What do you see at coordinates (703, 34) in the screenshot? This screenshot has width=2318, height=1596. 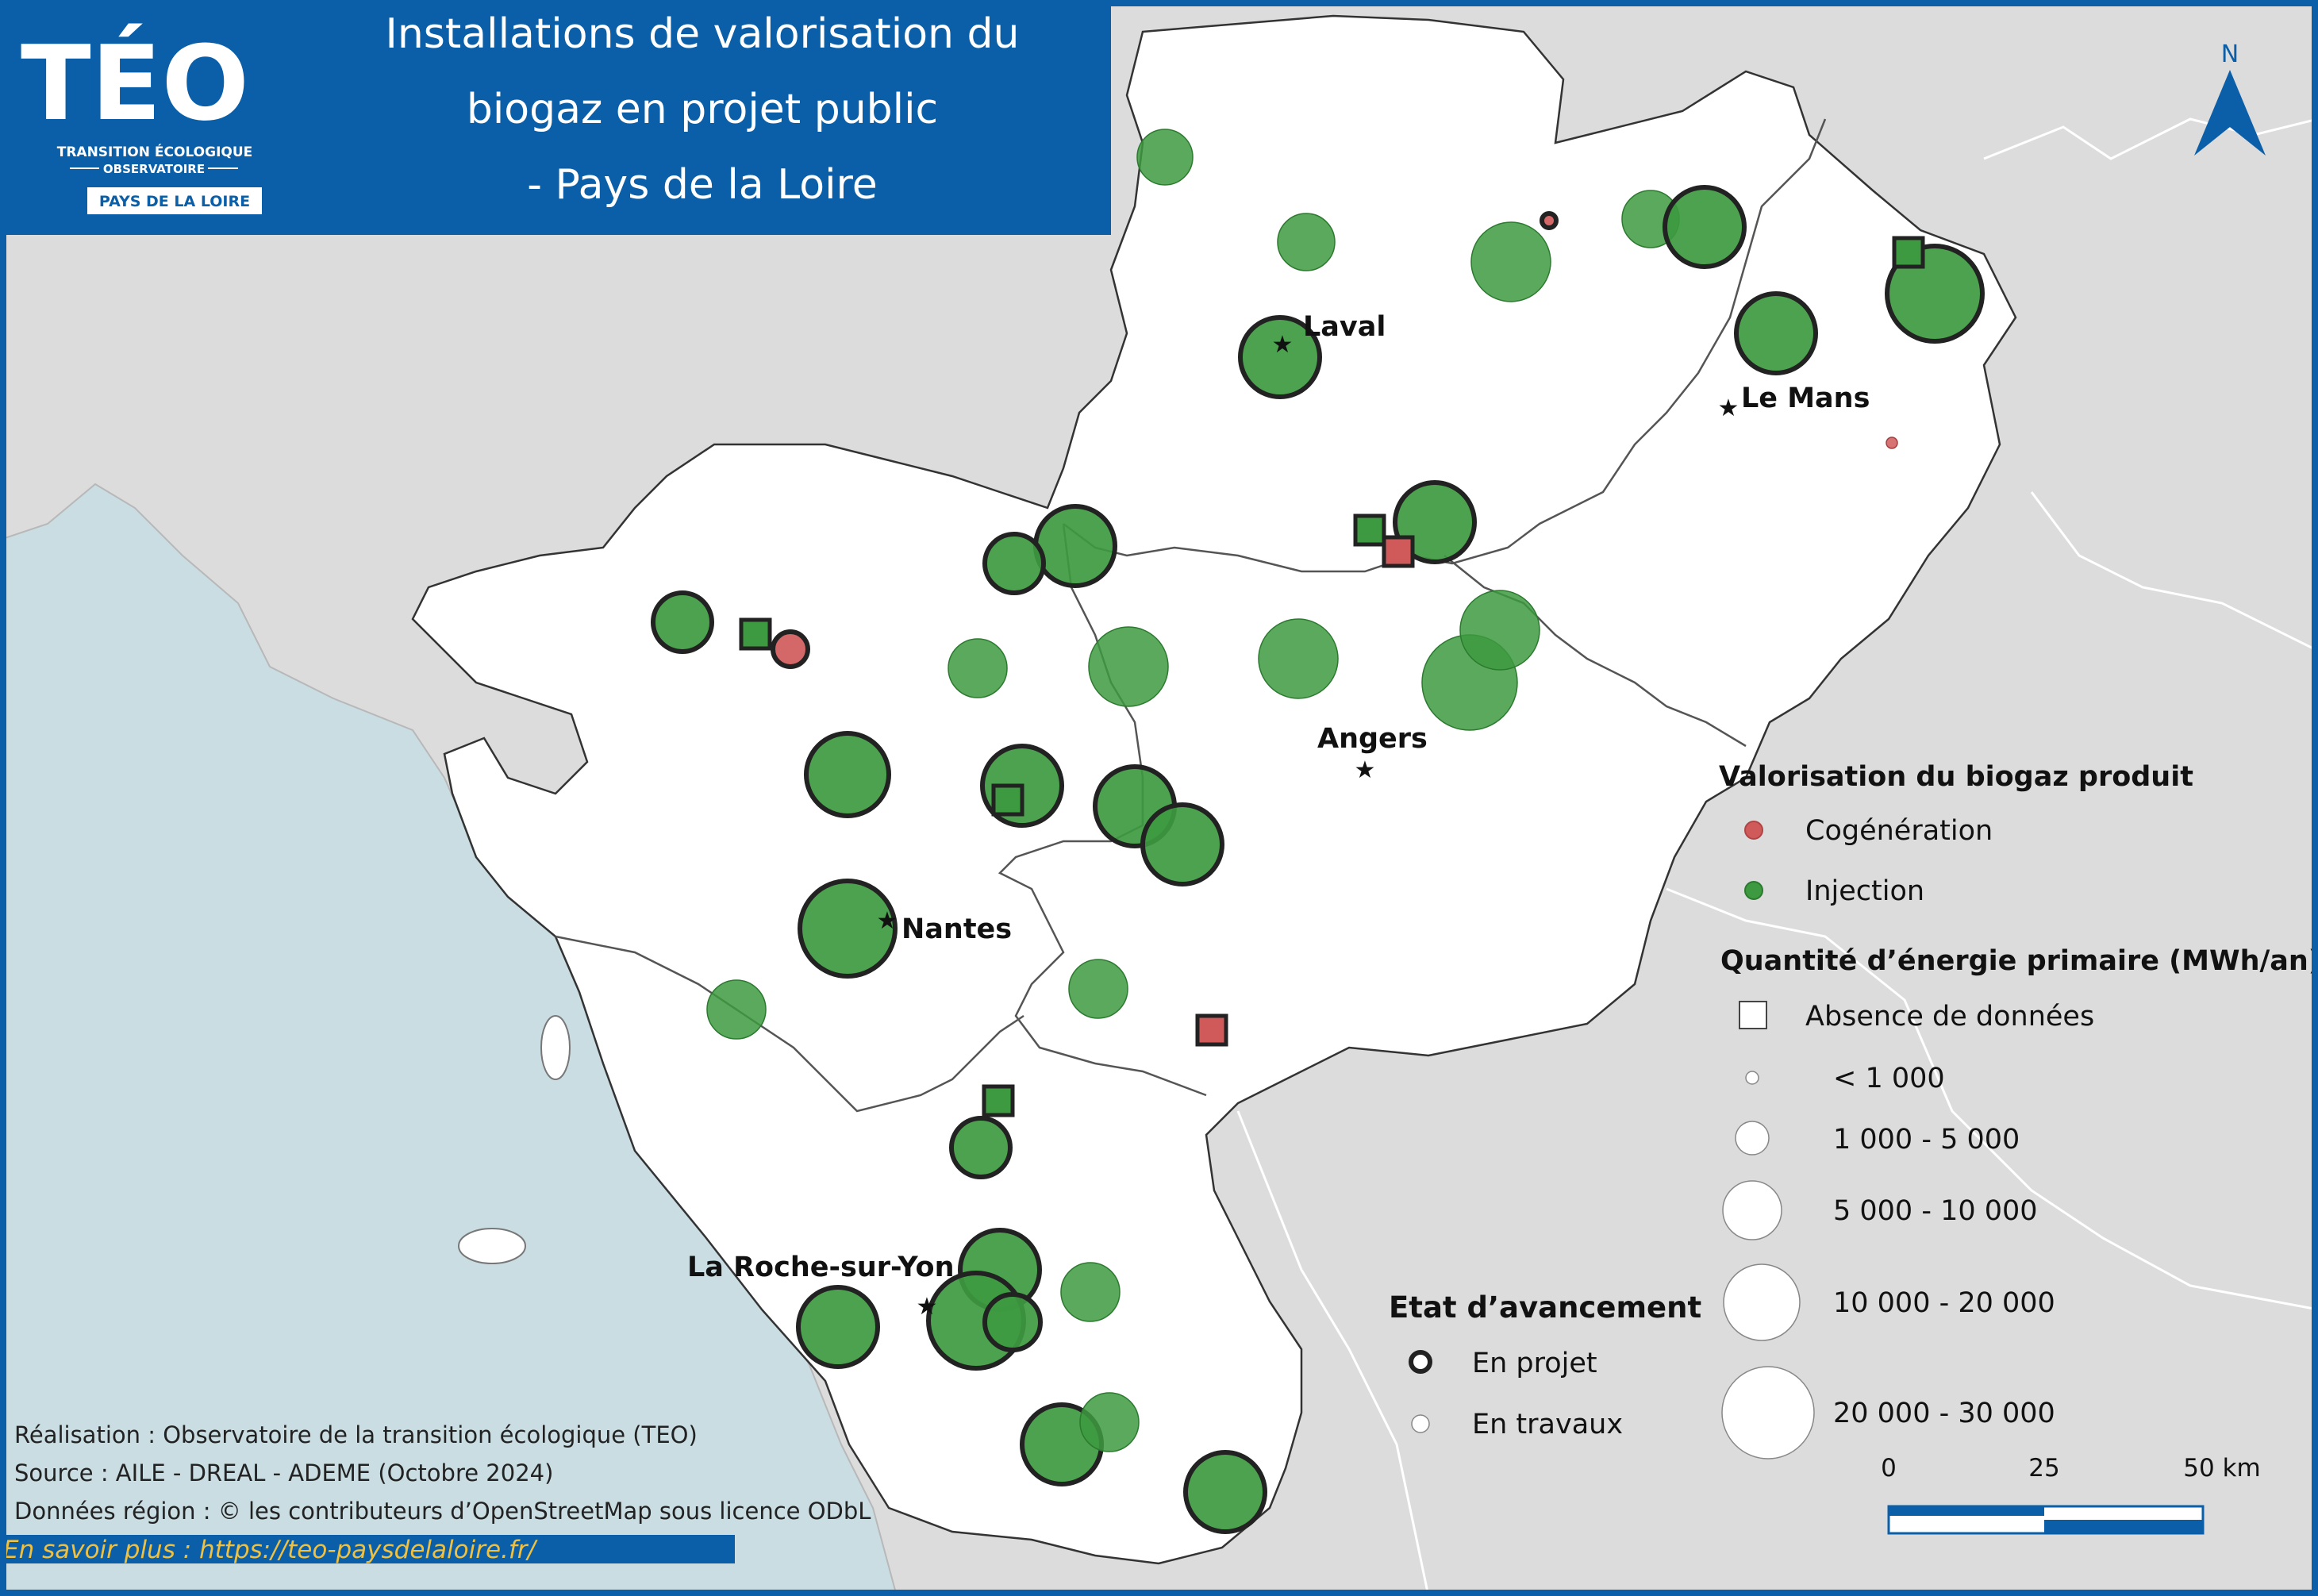 I see `title-line-1: Installations de valorisation du` at bounding box center [703, 34].